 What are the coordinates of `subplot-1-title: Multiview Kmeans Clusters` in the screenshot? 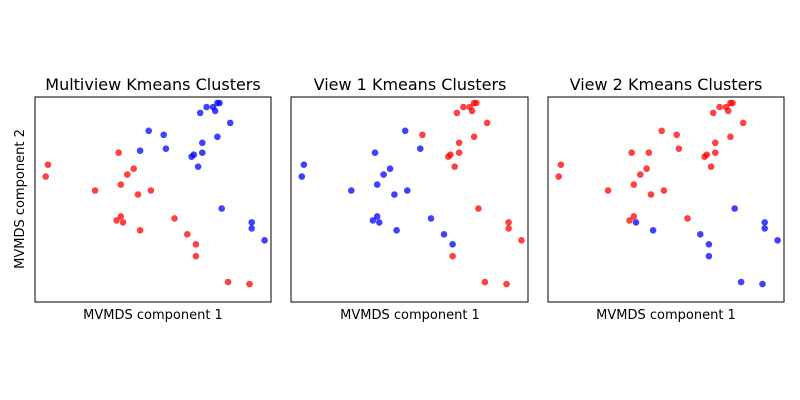 It's located at (152, 84).